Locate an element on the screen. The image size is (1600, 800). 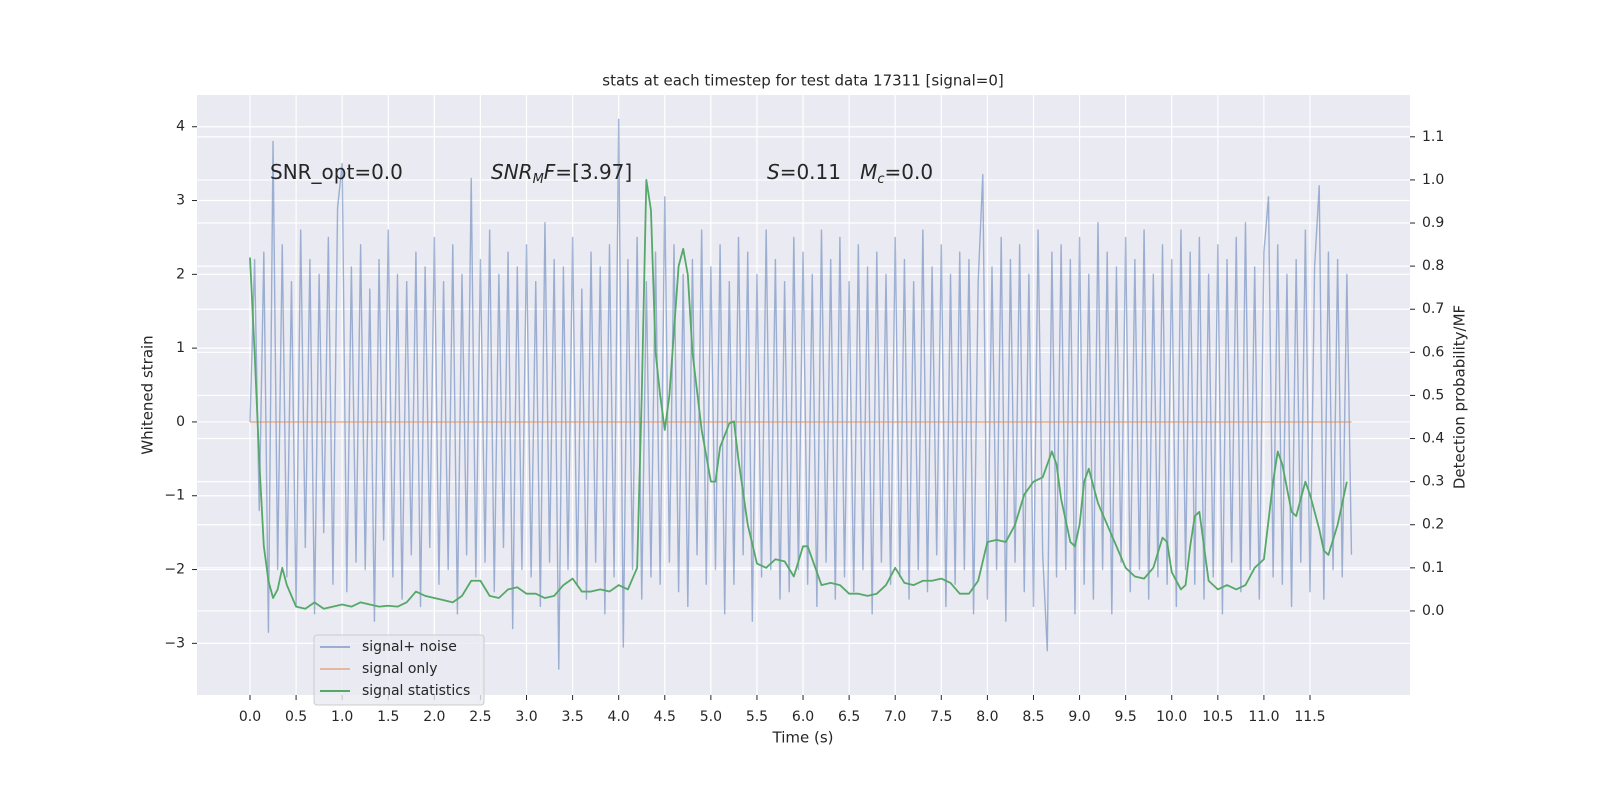
annotation: S=0.11 Mc=0.0 is located at coordinates (850, 173).